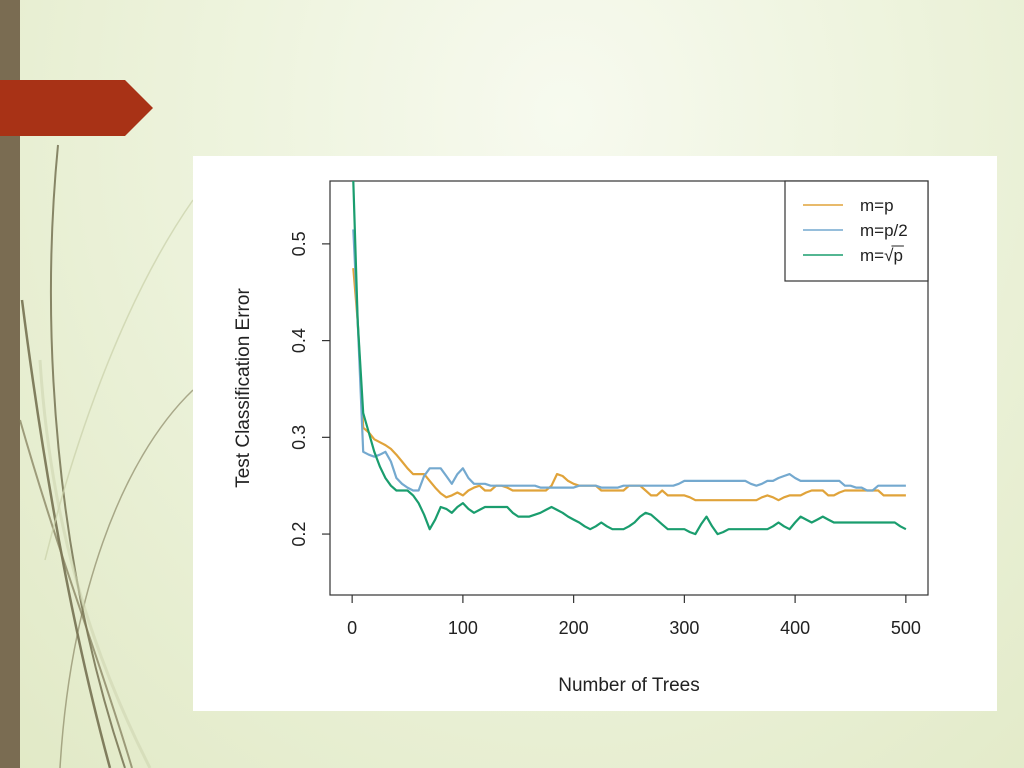 The image size is (1024, 768). Describe the element at coordinates (877, 205) in the screenshot. I see `legend-label-1: m=p` at that location.